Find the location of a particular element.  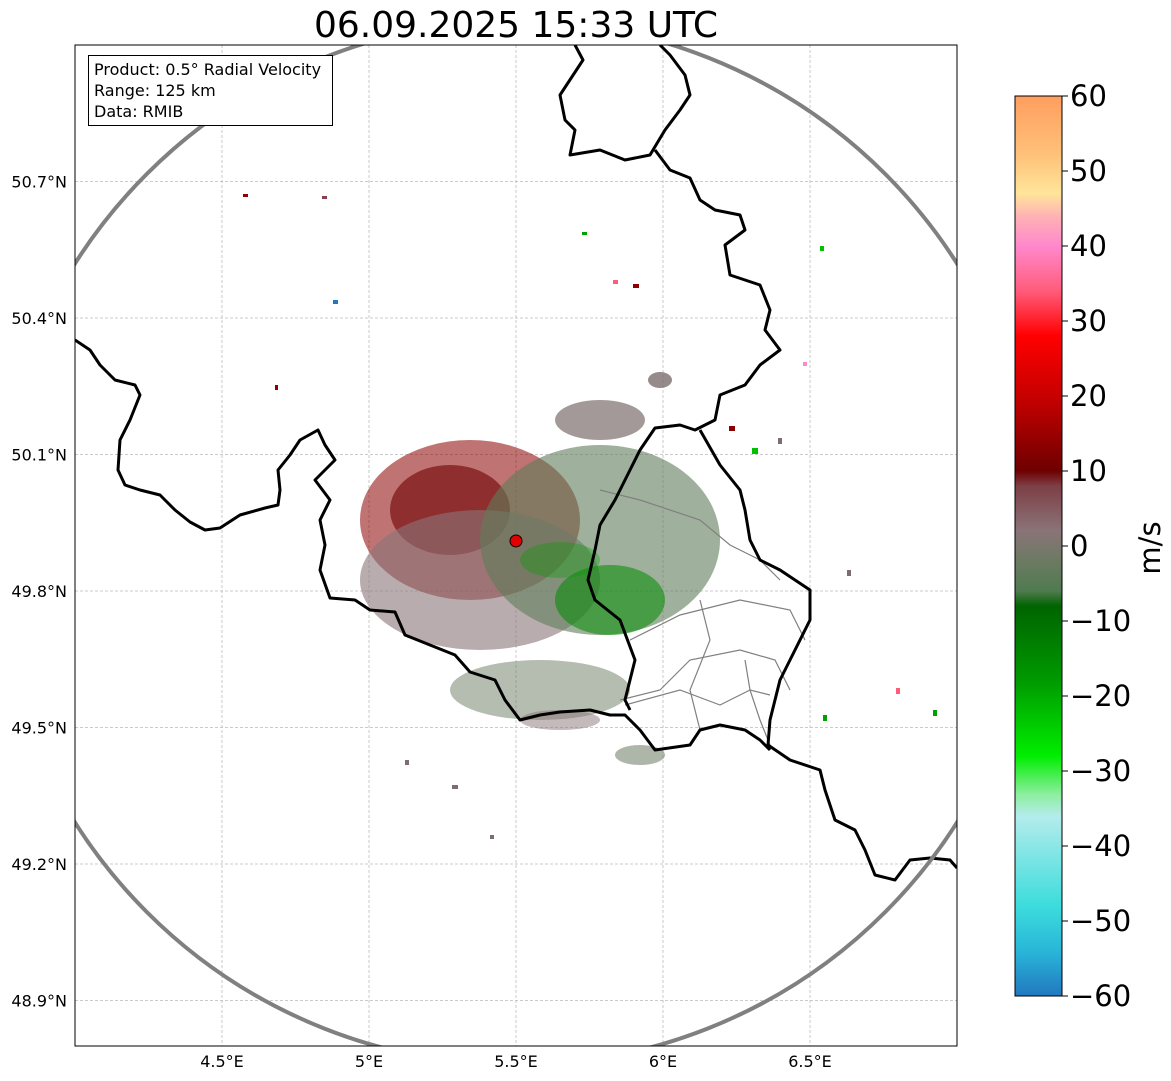

latitude-tick-label: 49.2°N is located at coordinates (39, 864).